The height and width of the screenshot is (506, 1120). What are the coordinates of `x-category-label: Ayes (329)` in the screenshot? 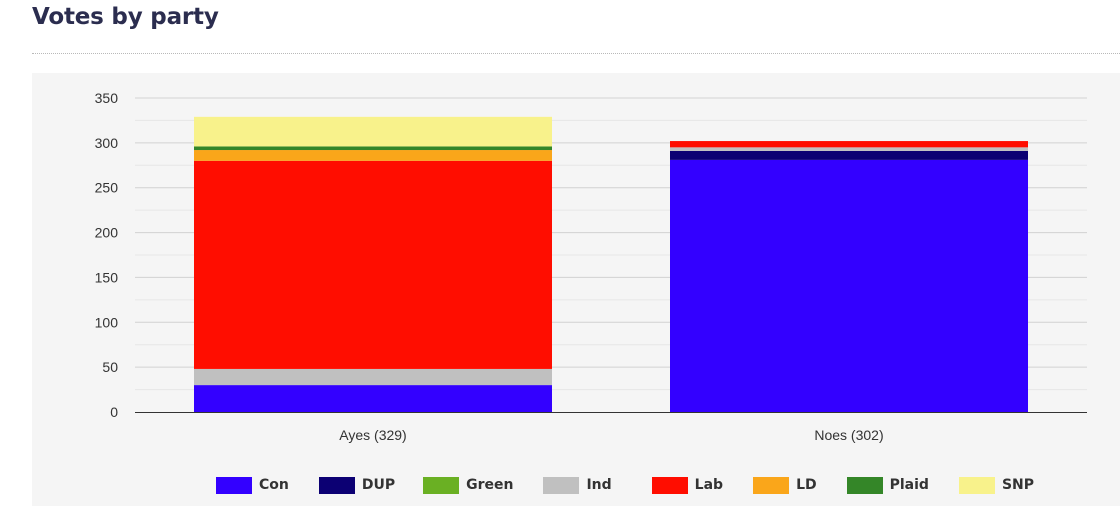 It's located at (372, 435).